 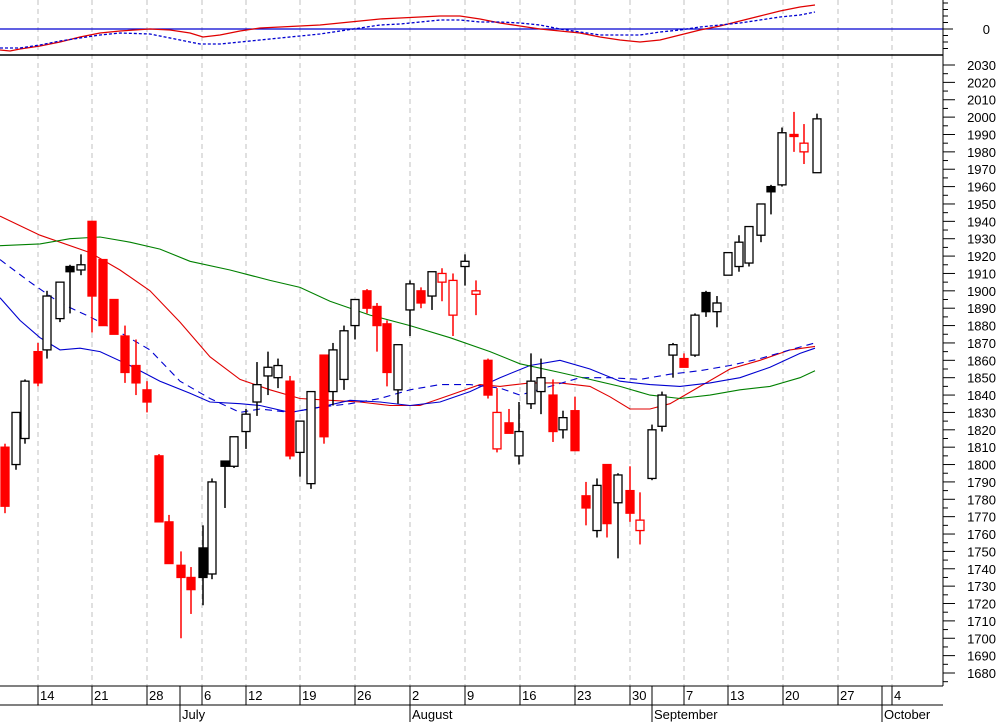 I want to click on week-label: 6, so click(x=207, y=695).